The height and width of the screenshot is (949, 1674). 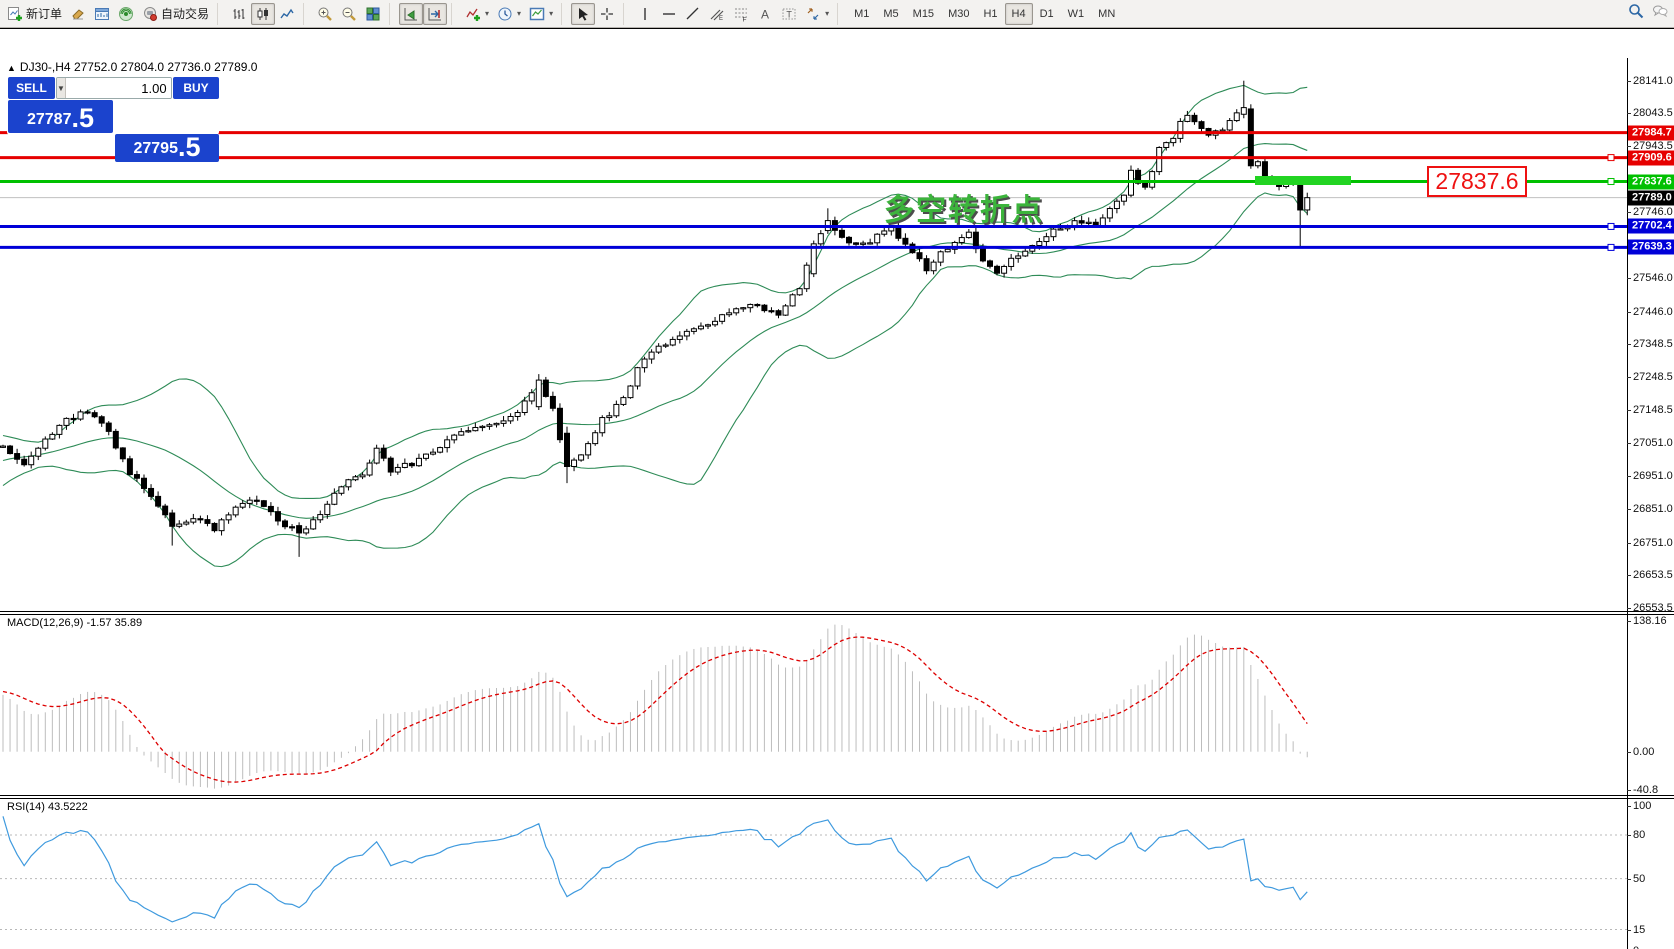 I want to click on rsi-label: RSI(14) 43.5222, so click(x=47, y=807).